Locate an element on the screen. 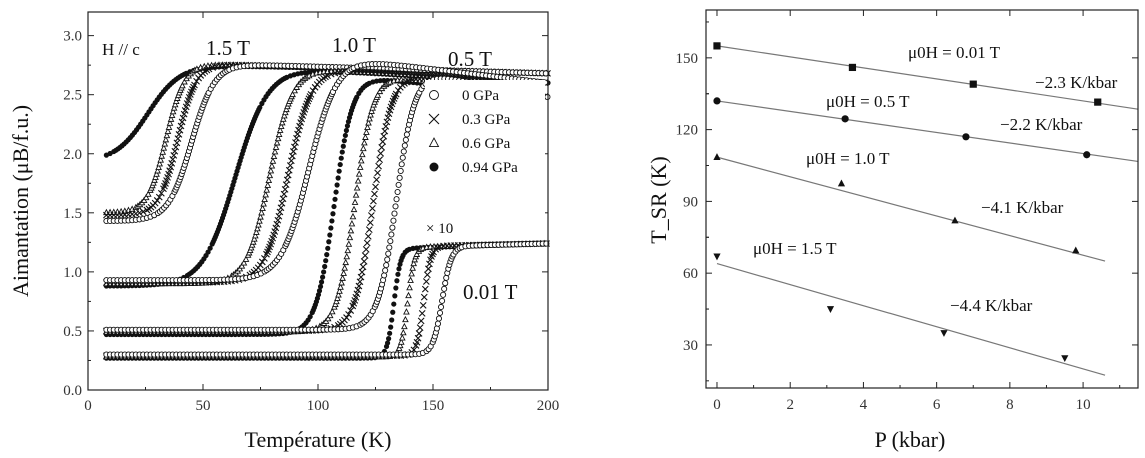 This screenshot has width=1145, height=458. field-direction-label: H // c is located at coordinates (121, 49).